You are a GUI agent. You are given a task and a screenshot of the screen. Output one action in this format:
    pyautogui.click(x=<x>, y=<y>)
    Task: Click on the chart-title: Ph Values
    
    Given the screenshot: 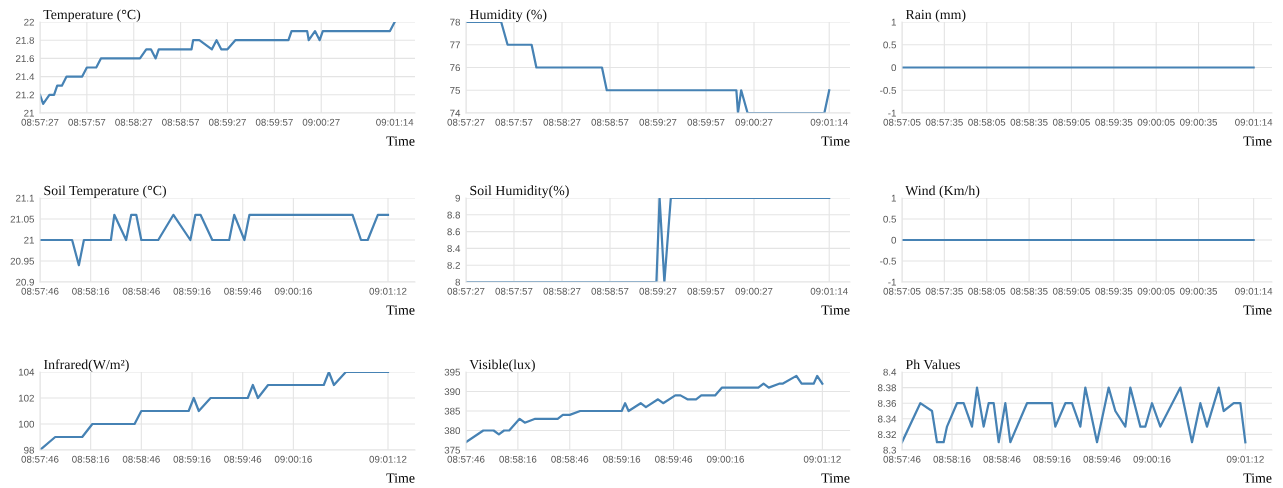 What is the action you would take?
    pyautogui.click(x=932, y=364)
    